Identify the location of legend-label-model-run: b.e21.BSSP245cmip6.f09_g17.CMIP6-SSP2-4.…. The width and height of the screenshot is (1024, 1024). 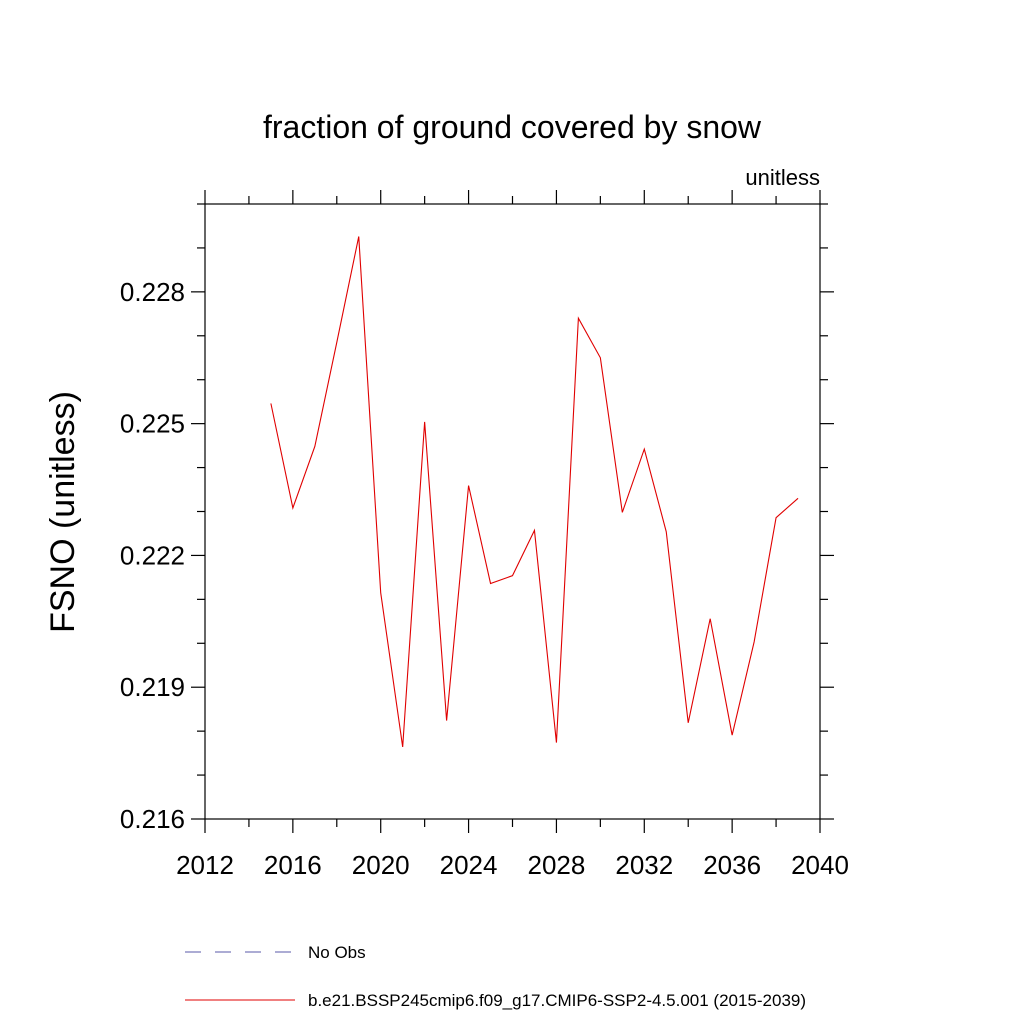
(557, 1000).